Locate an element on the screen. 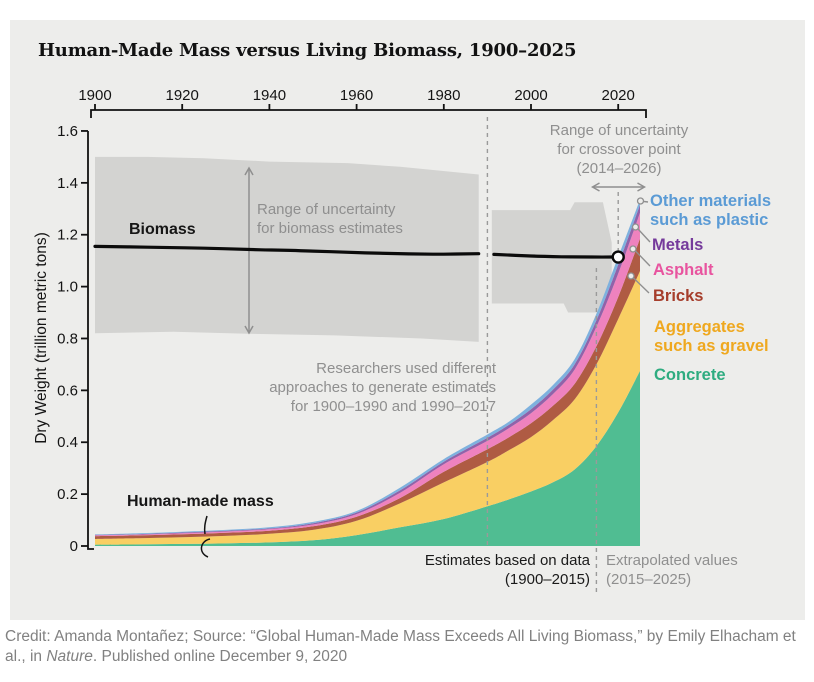  crossover-point-marker is located at coordinates (618, 257).